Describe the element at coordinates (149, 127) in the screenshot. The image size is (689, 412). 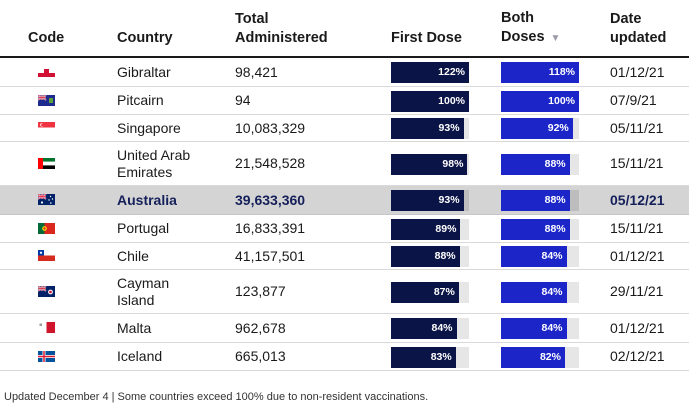
I see `country-cell: Singapore` at that location.